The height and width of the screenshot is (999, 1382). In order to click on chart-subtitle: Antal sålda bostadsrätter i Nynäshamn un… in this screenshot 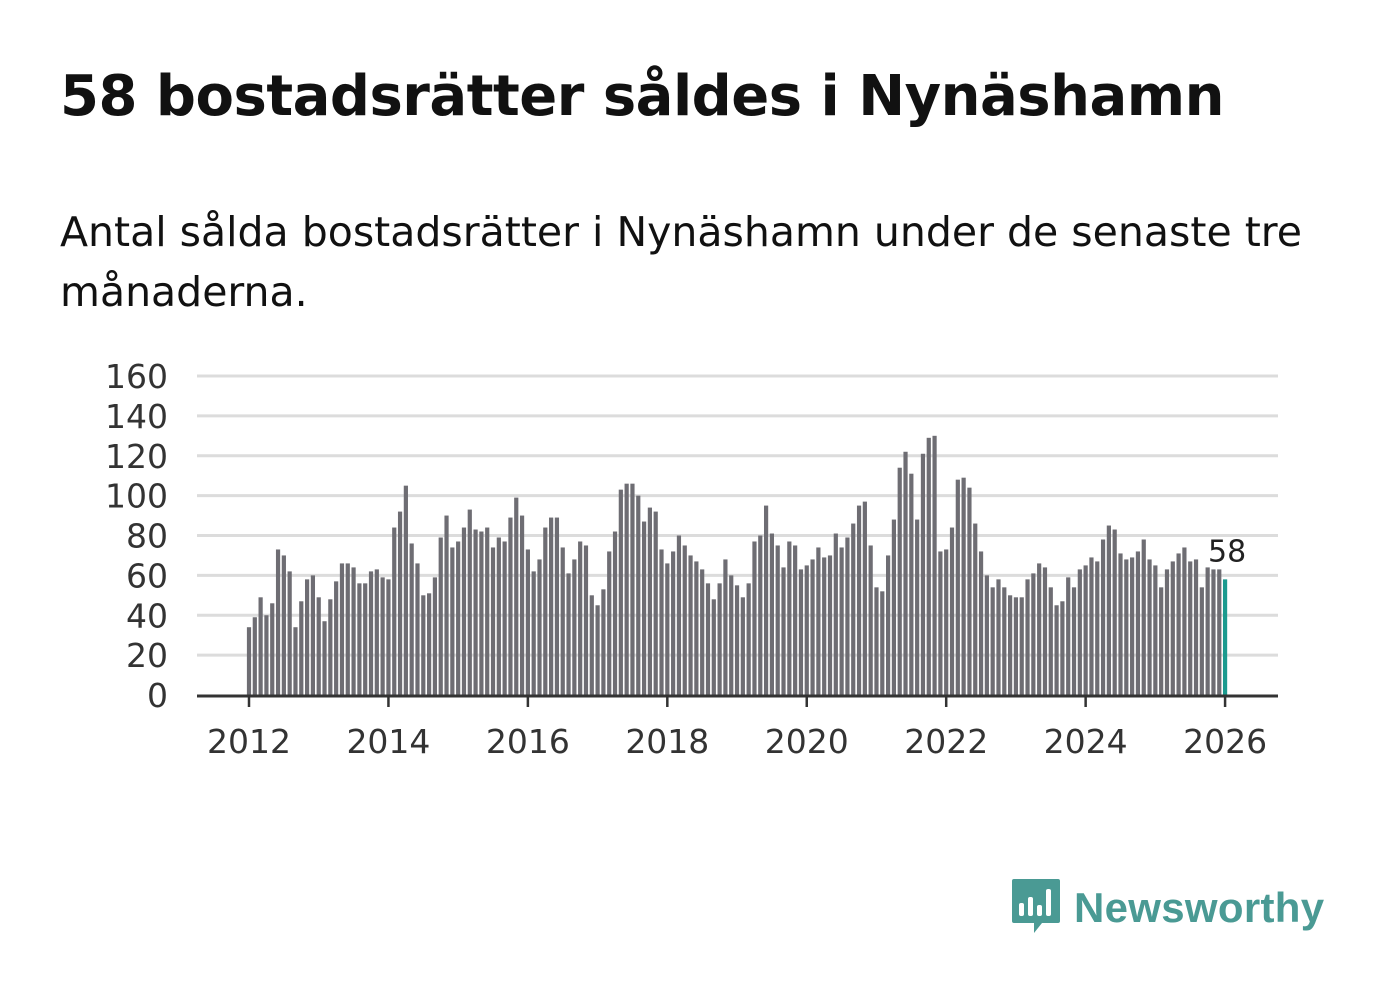, I will do `click(681, 262)`.